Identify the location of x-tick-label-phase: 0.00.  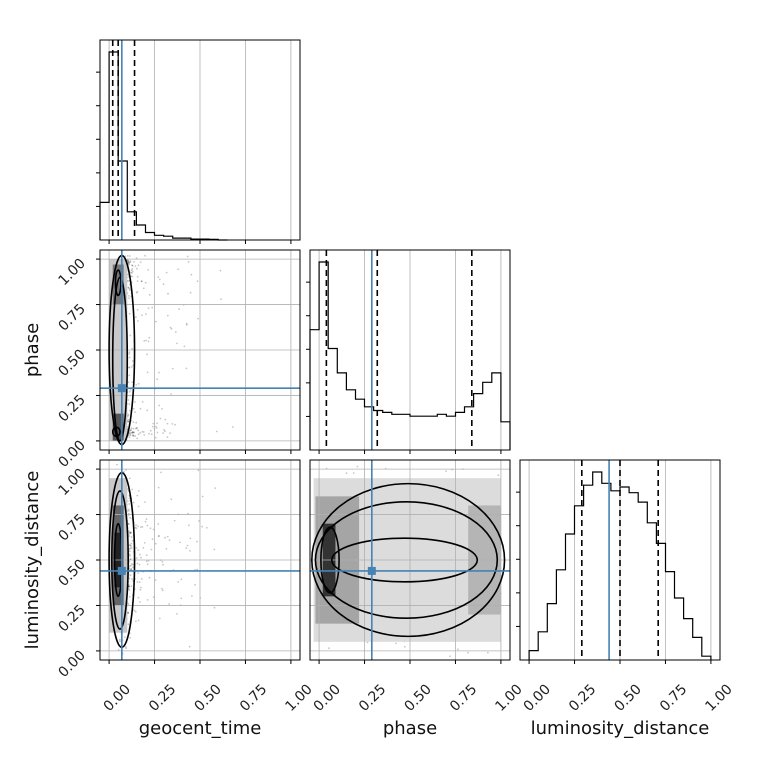
(327, 697).